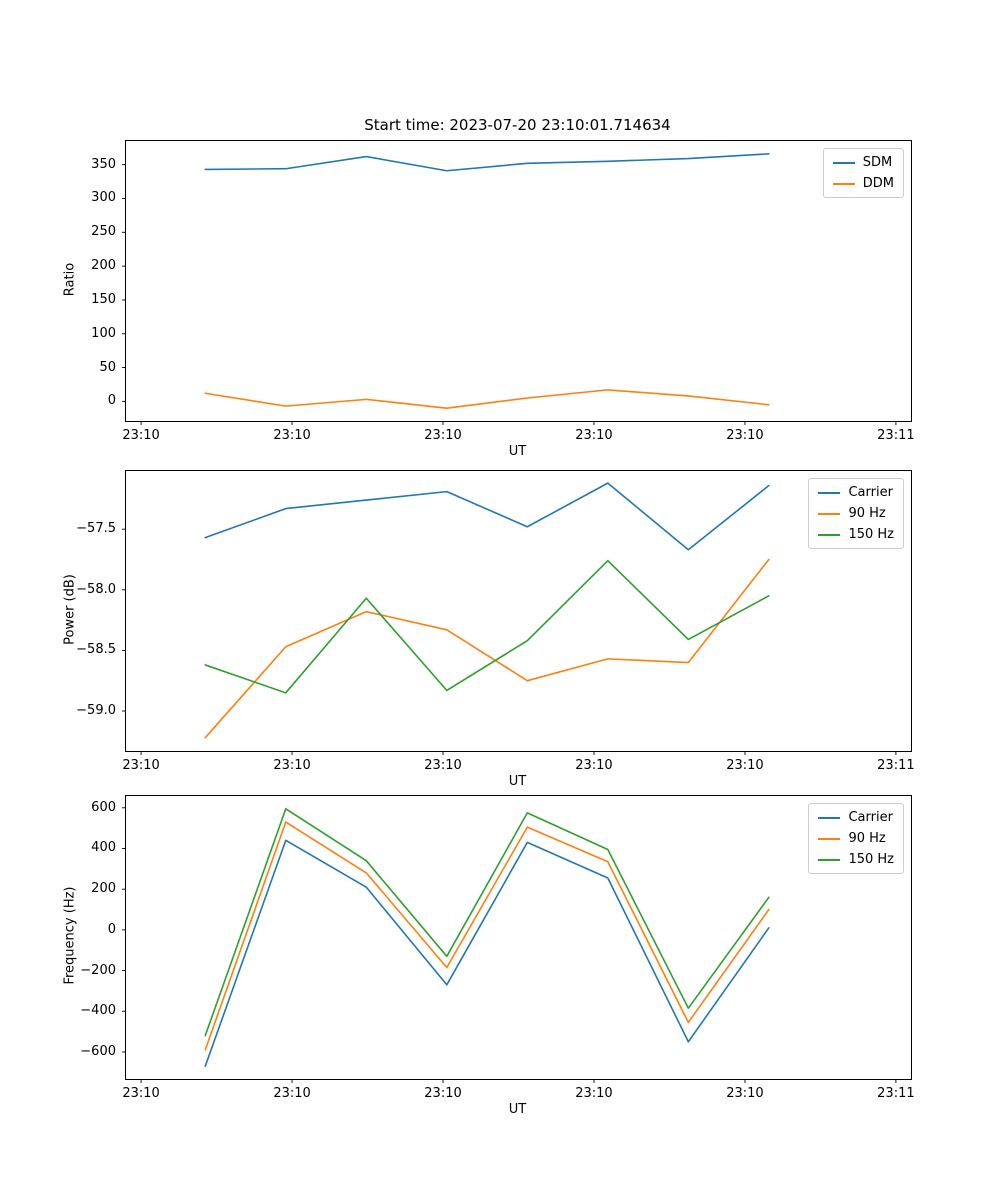 The height and width of the screenshot is (1200, 1000). I want to click on series-line-sdm, so click(487, 162).